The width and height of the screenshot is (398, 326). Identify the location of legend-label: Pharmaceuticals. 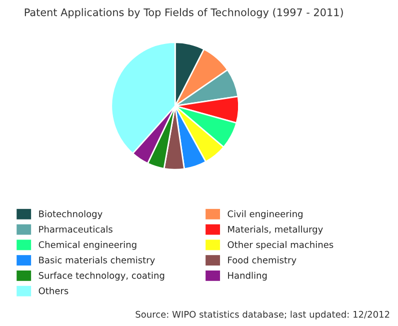
(75, 229).